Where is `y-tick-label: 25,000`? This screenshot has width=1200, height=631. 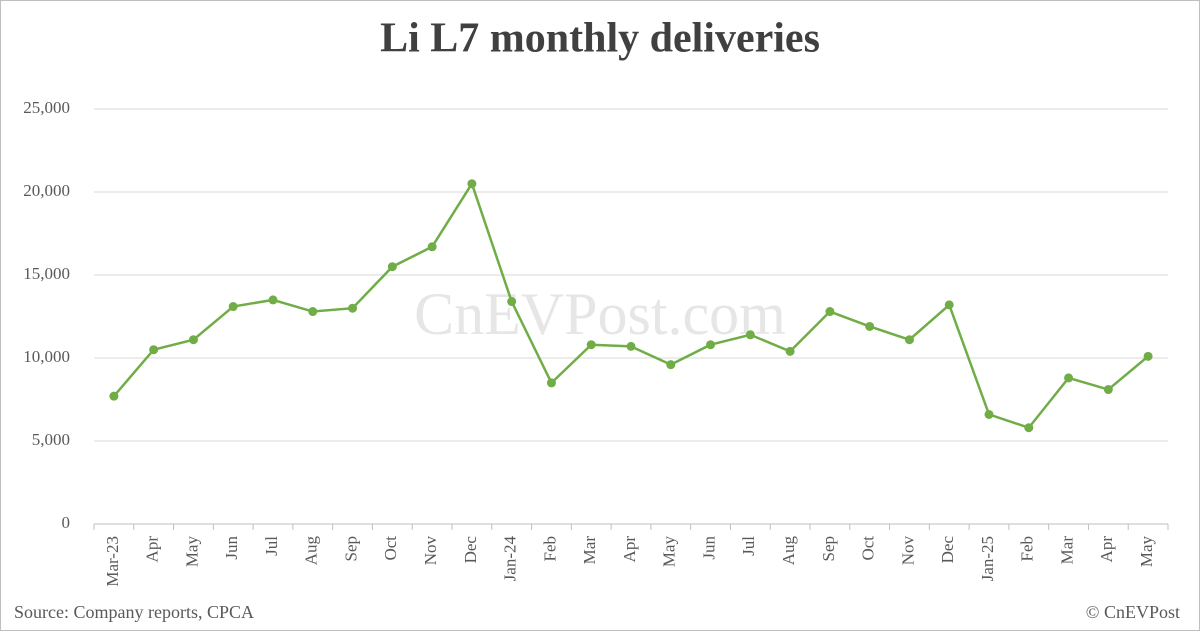 y-tick-label: 25,000 is located at coordinates (46, 107).